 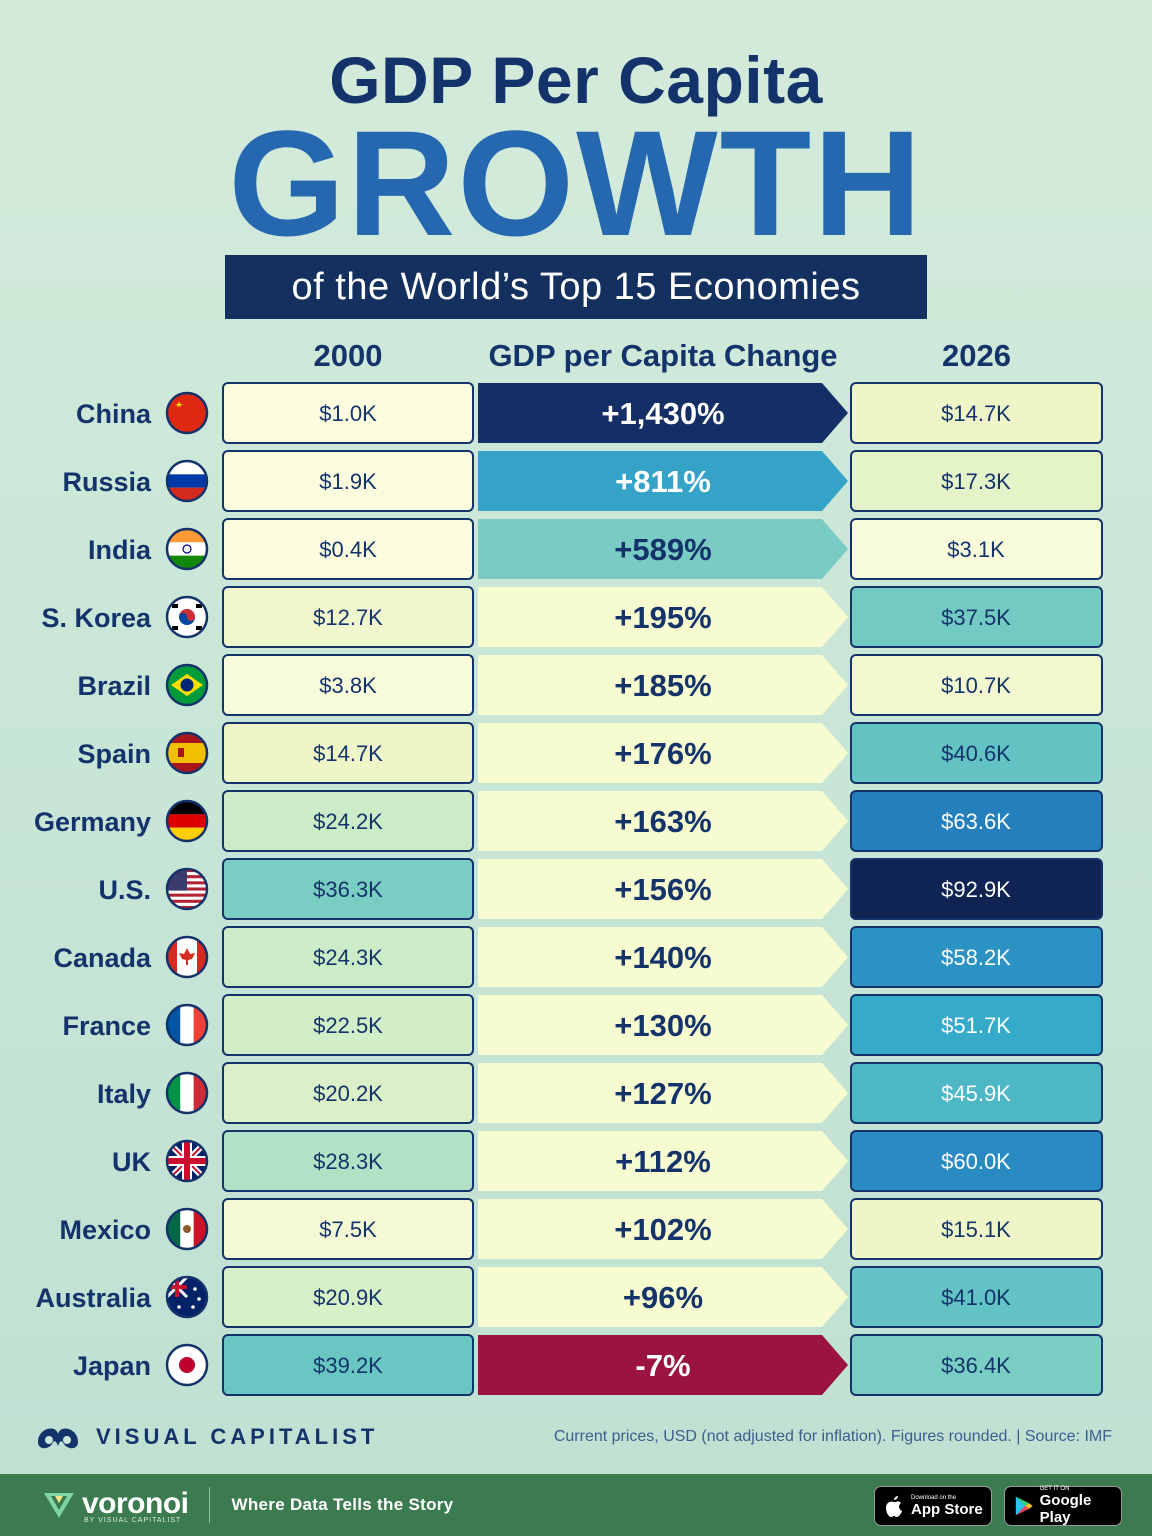 What do you see at coordinates (662, 1365) in the screenshot?
I see `change-label: -7%` at bounding box center [662, 1365].